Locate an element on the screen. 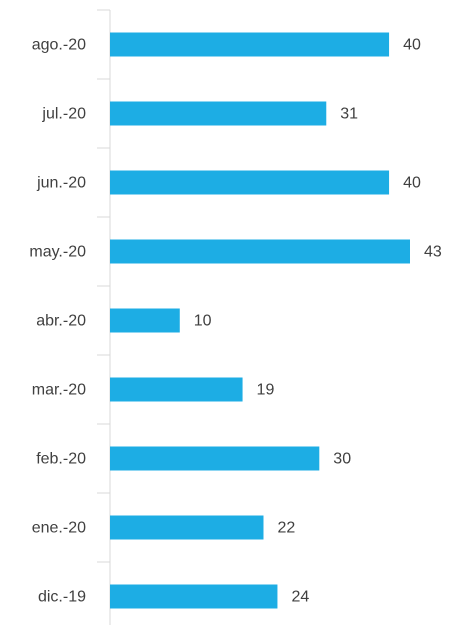 The width and height of the screenshot is (450, 625). value-label: 30 is located at coordinates (342, 459).